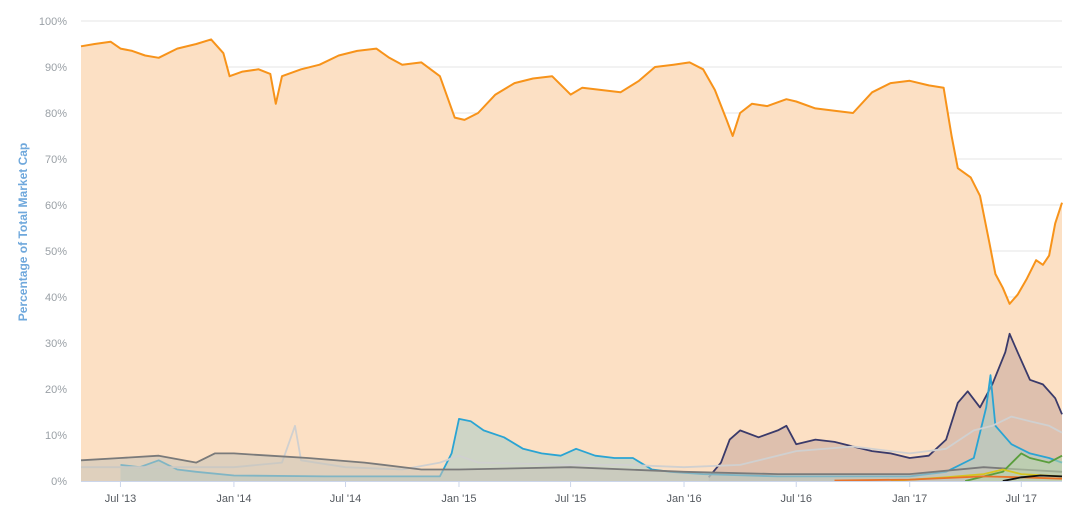 This screenshot has width=1091, height=524. I want to click on y-tick-label: 80%, so click(56, 114).